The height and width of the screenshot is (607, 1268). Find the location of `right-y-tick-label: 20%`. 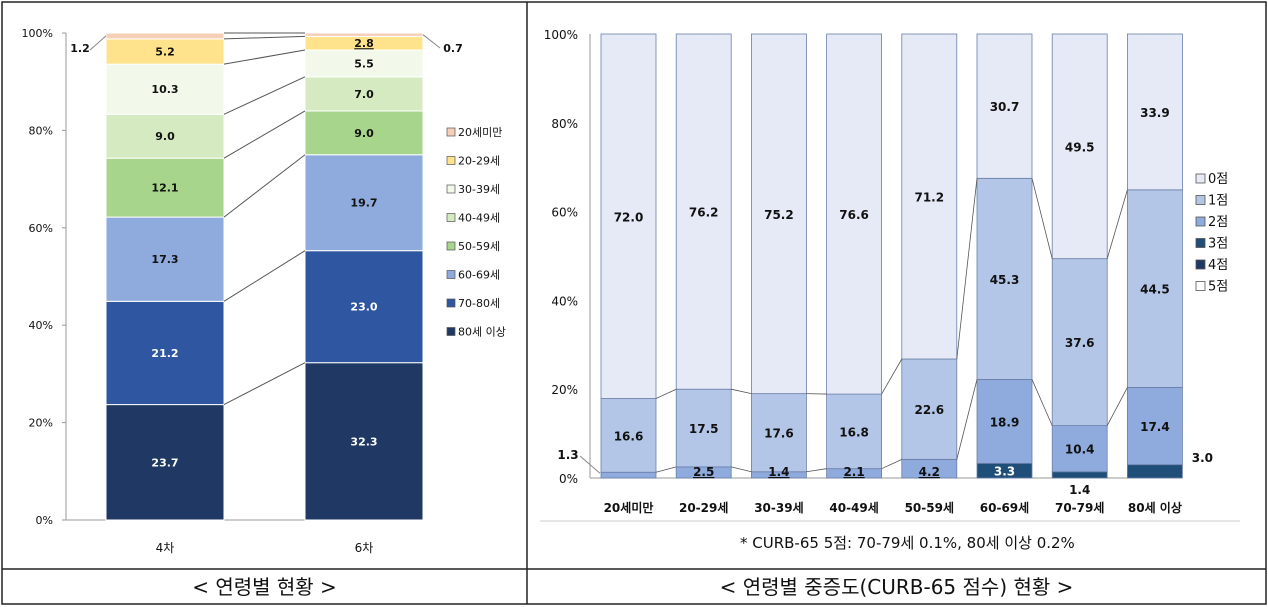

right-y-tick-label: 20% is located at coordinates (564, 390).